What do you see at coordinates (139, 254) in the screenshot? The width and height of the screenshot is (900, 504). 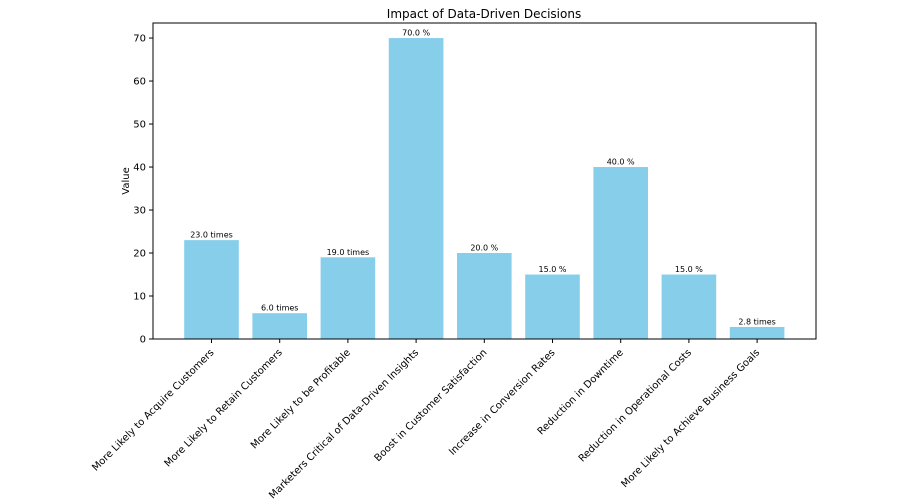 I see `y-tick-label: 20` at bounding box center [139, 254].